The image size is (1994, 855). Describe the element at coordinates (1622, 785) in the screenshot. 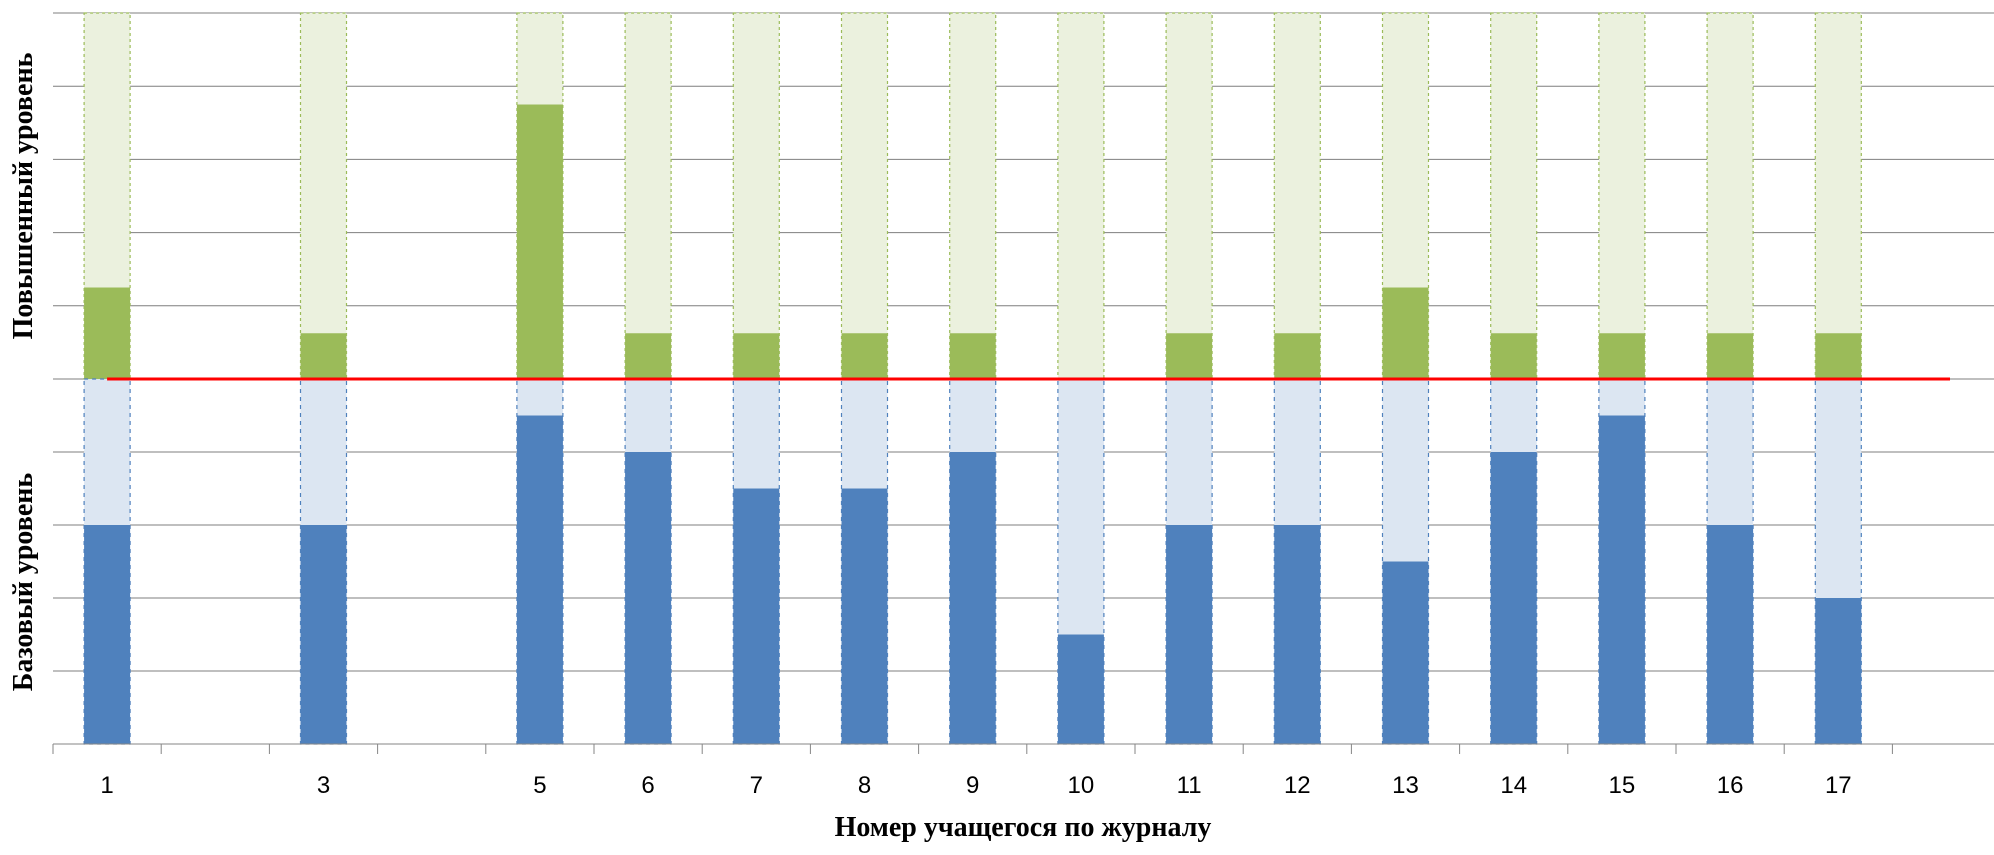

I see `x-tick-label: 15` at that location.